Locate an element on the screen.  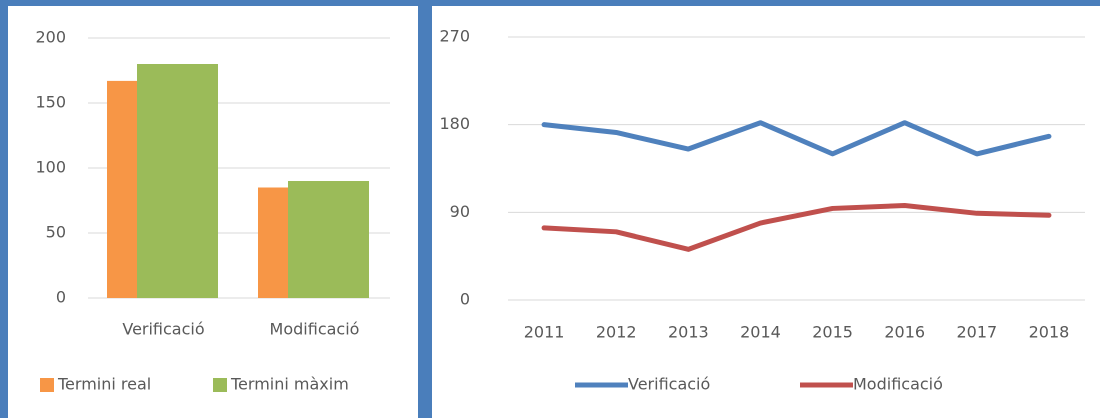
x-tick-label: 2015 is located at coordinates (832, 332).